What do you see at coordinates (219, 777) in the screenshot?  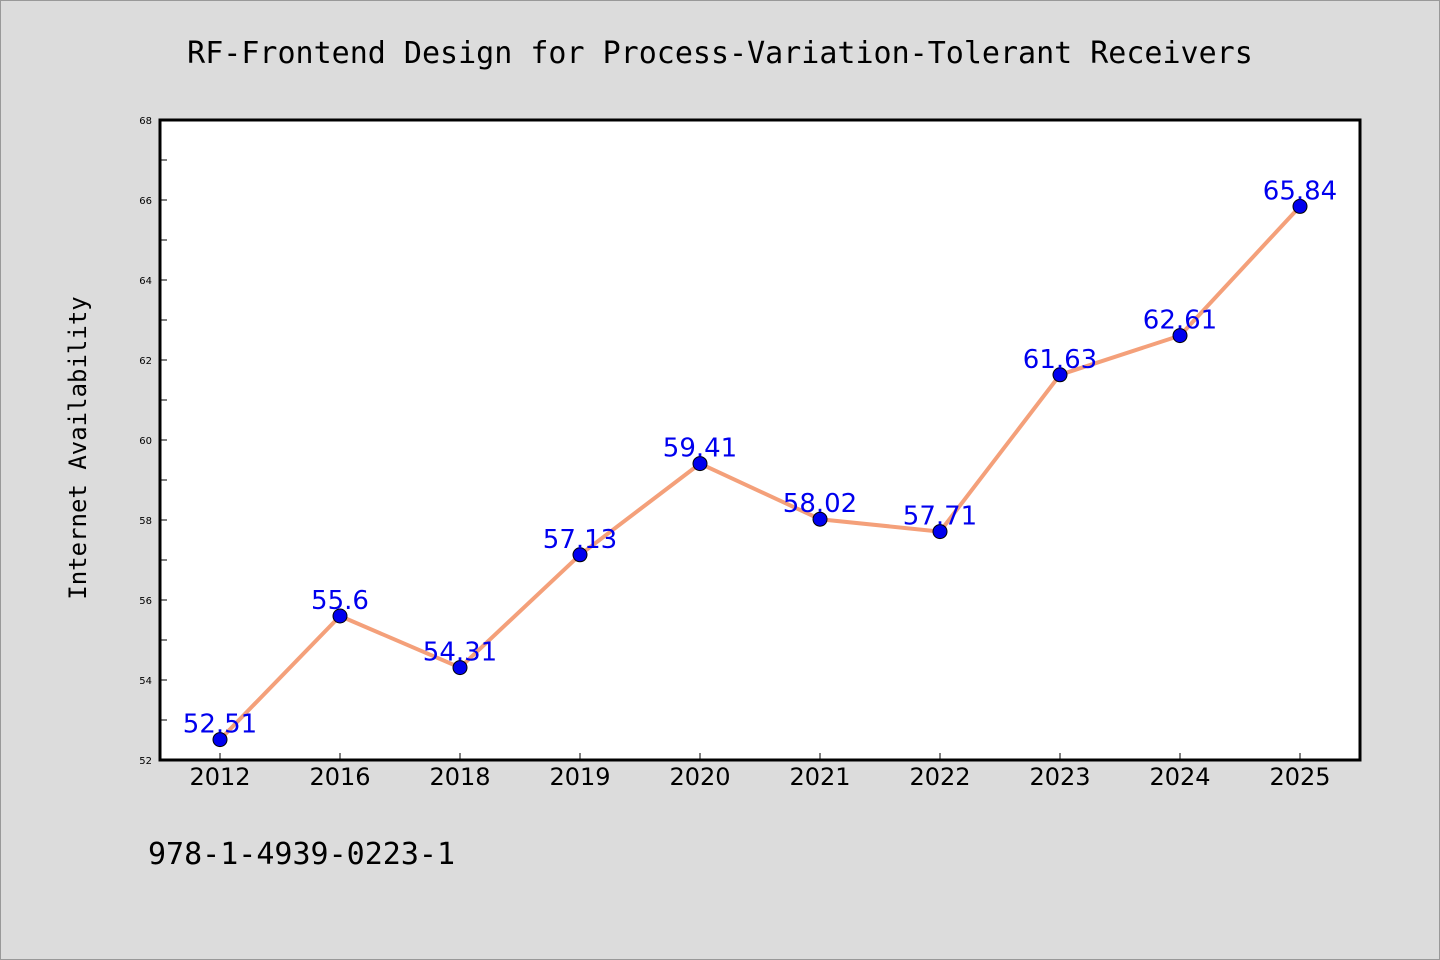 I see `x-tick-label: 2012` at bounding box center [219, 777].